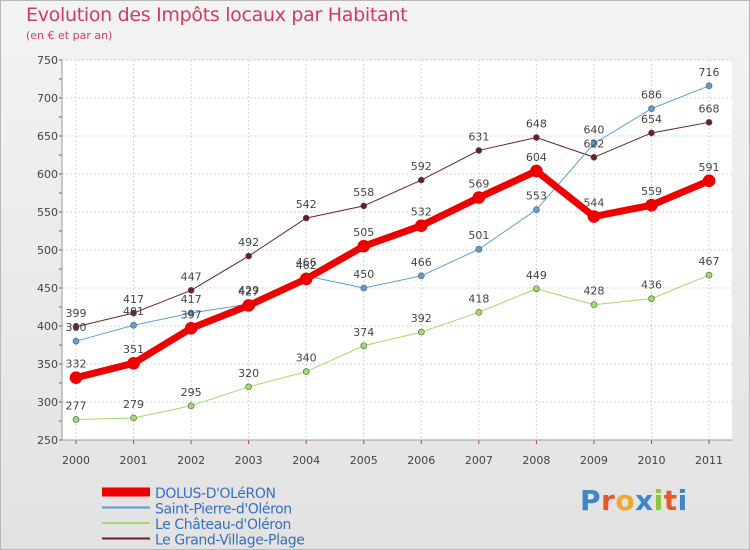 The image size is (750, 550). Describe the element at coordinates (47, 364) in the screenshot. I see `y-tick-label: 350` at that location.